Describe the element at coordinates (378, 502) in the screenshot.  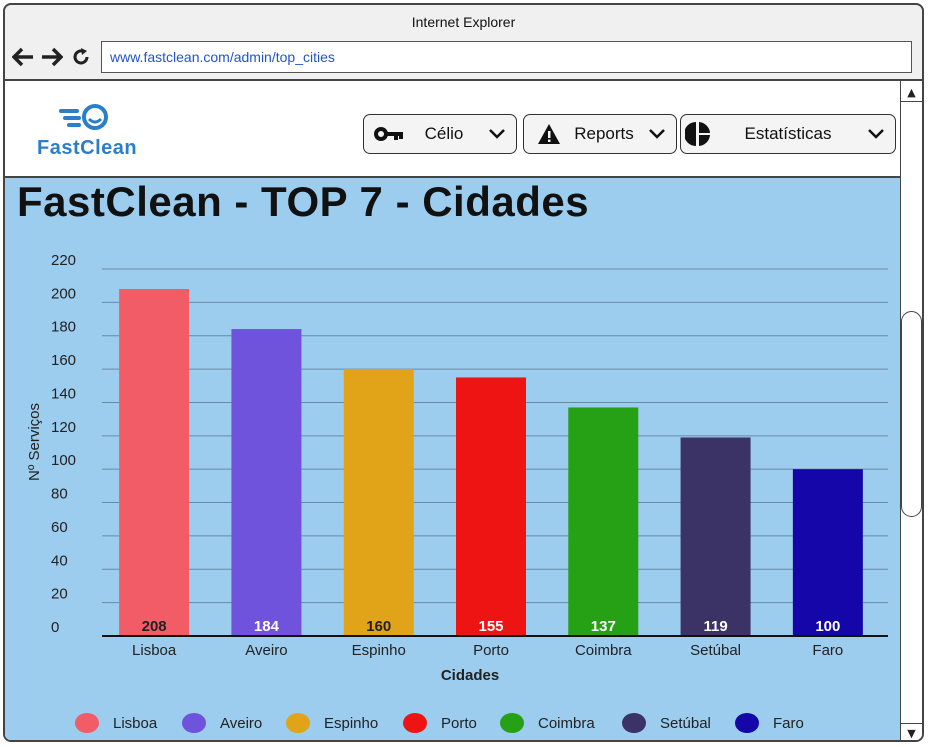
I see `bar-espinho` at that location.